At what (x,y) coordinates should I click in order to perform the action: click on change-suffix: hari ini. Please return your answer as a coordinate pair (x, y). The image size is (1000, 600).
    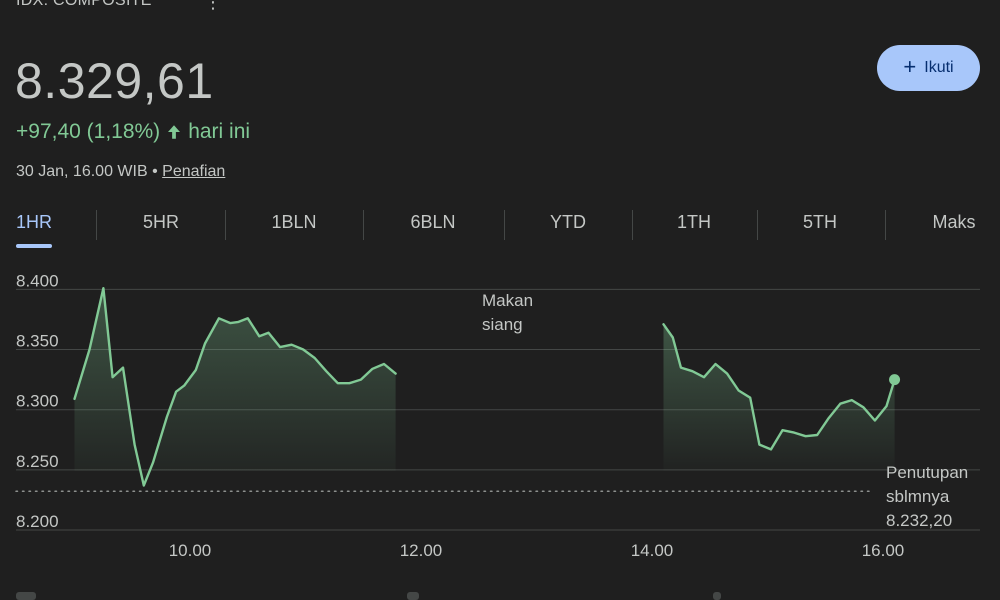
    Looking at the image, I should click on (219, 131).